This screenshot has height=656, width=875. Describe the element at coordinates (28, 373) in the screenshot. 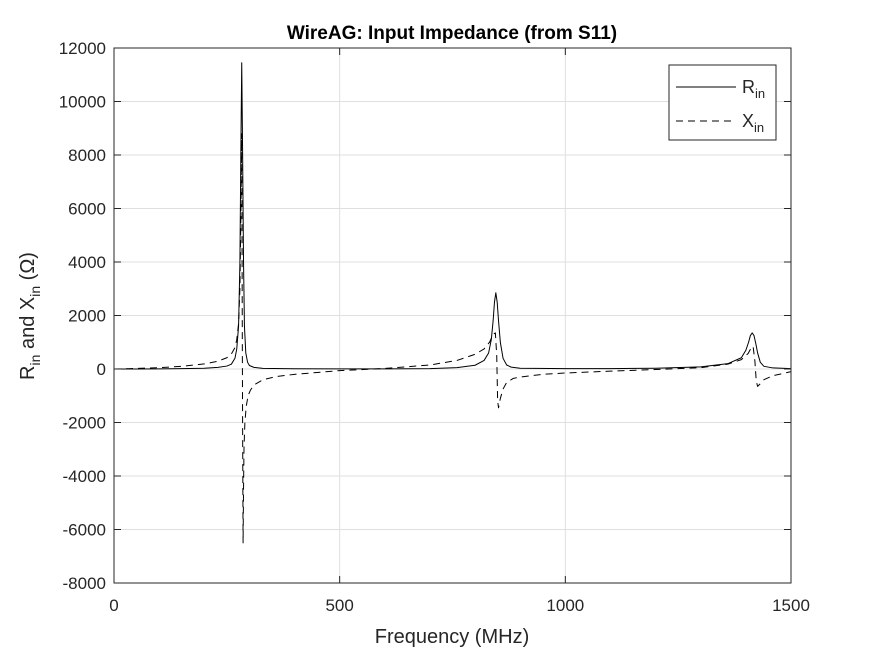

I see `y-label-r: R` at that location.